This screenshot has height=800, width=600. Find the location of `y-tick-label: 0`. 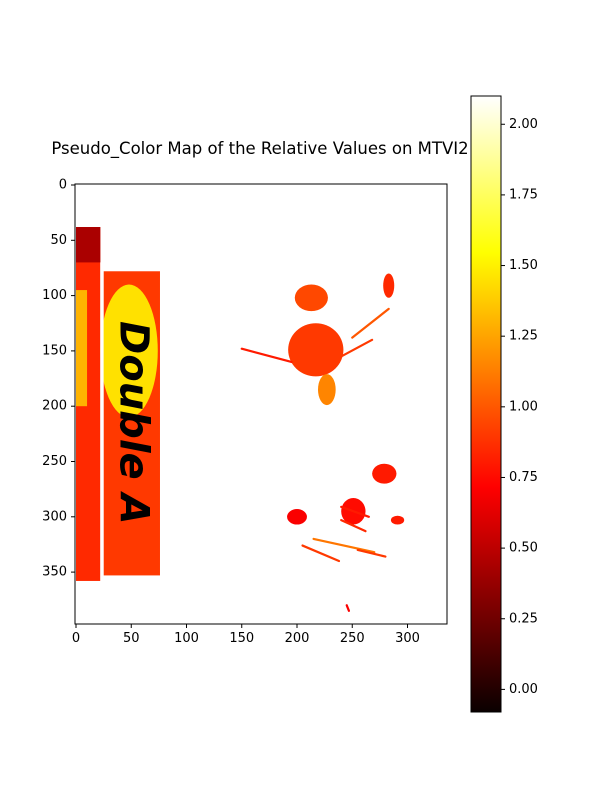

y-tick-label: 0 is located at coordinates (63, 185).